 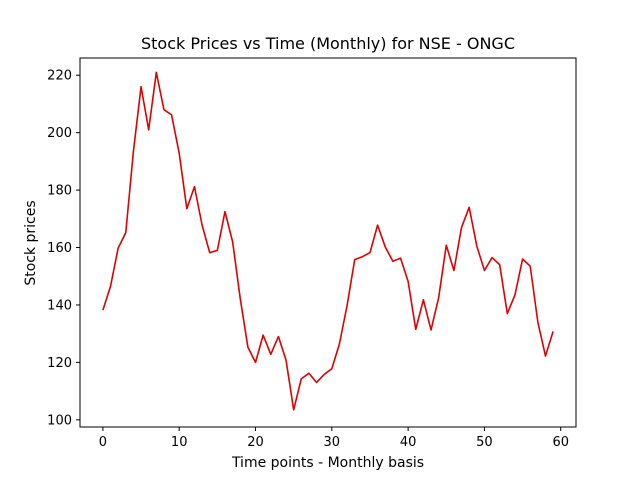 What do you see at coordinates (59, 420) in the screenshot?
I see `y-tick-label: 100` at bounding box center [59, 420].